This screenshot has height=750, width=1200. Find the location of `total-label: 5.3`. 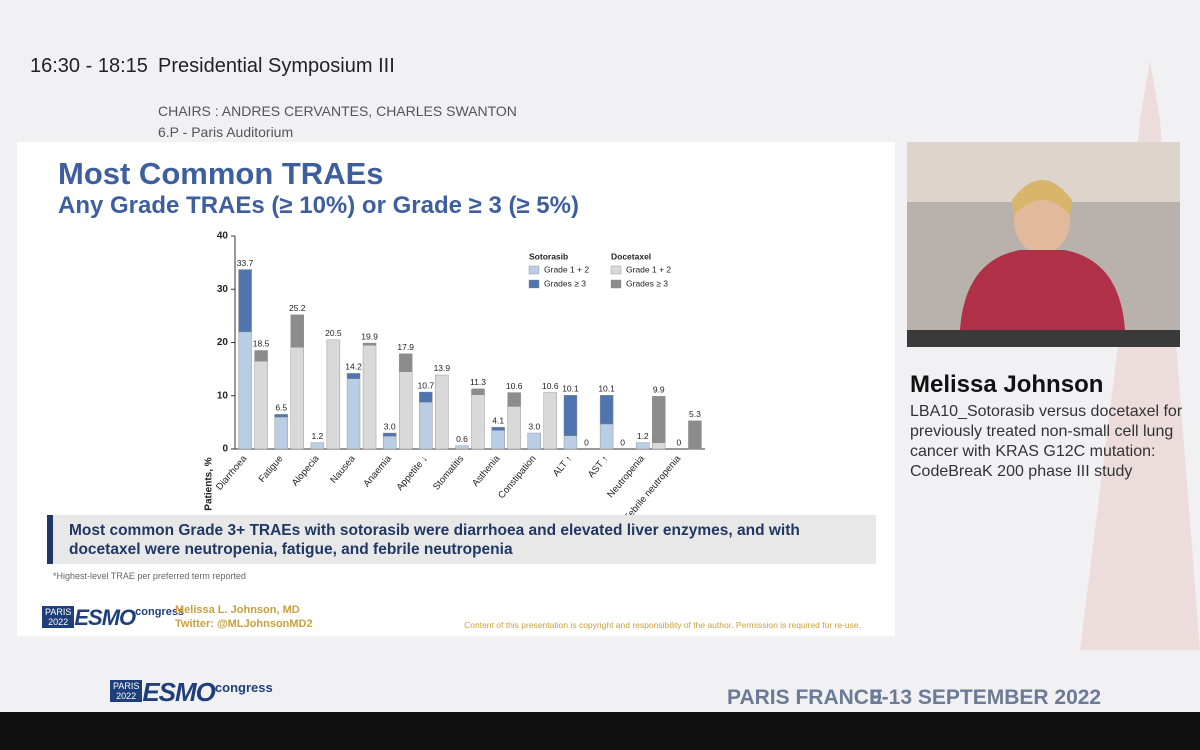

total-label: 5.3 is located at coordinates (695, 414).